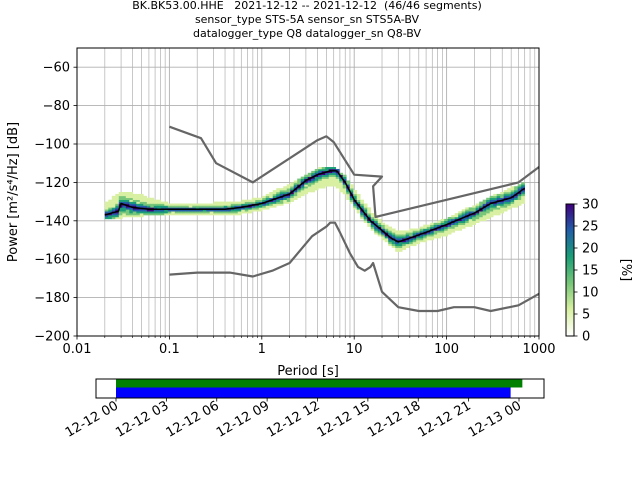 This screenshot has width=640, height=480. What do you see at coordinates (394, 419) in the screenshot?
I see `timeline-tick-label: 12-12 18` at bounding box center [394, 419].